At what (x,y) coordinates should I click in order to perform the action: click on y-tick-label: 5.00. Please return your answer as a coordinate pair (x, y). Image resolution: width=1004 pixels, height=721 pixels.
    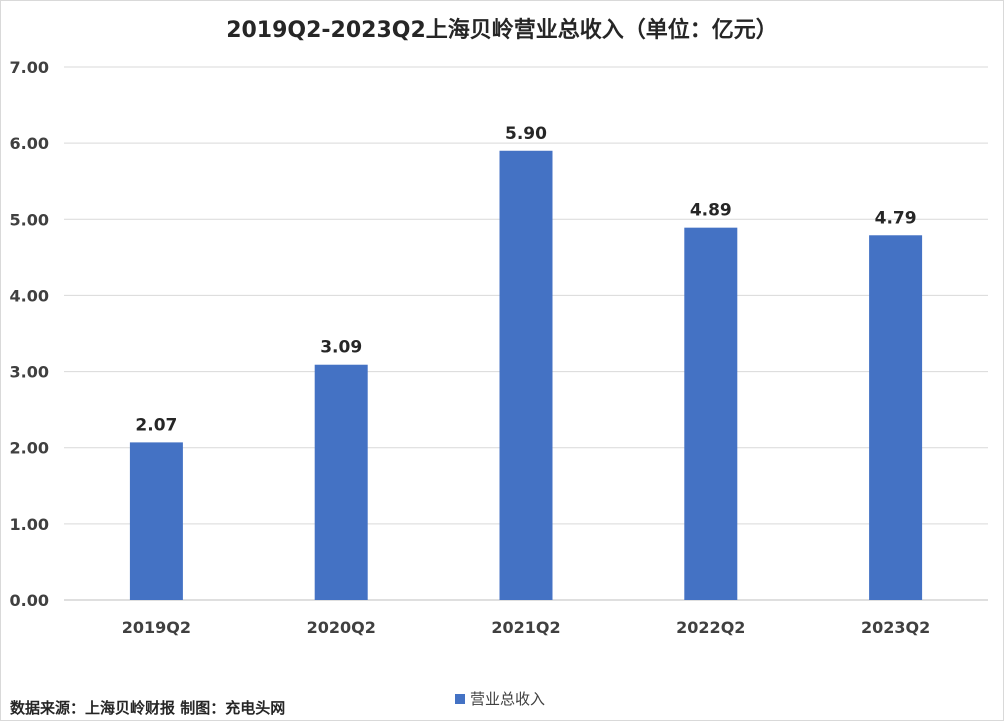
    Looking at the image, I should click on (29, 219).